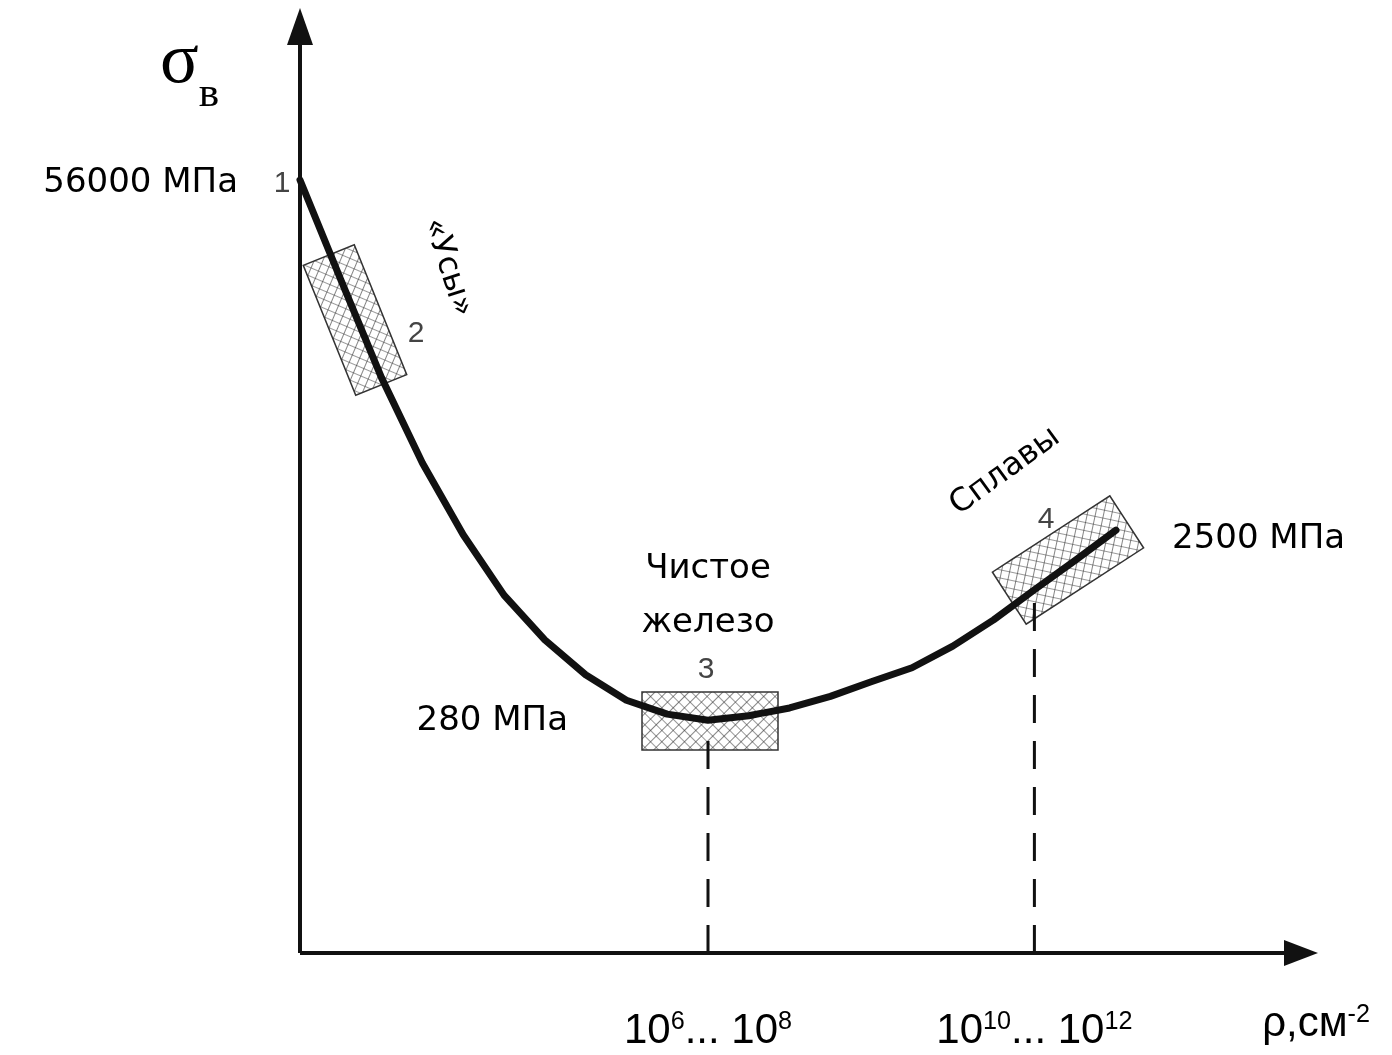  Describe the element at coordinates (706, 667) in the screenshot. I see `annotation: 3` at that location.